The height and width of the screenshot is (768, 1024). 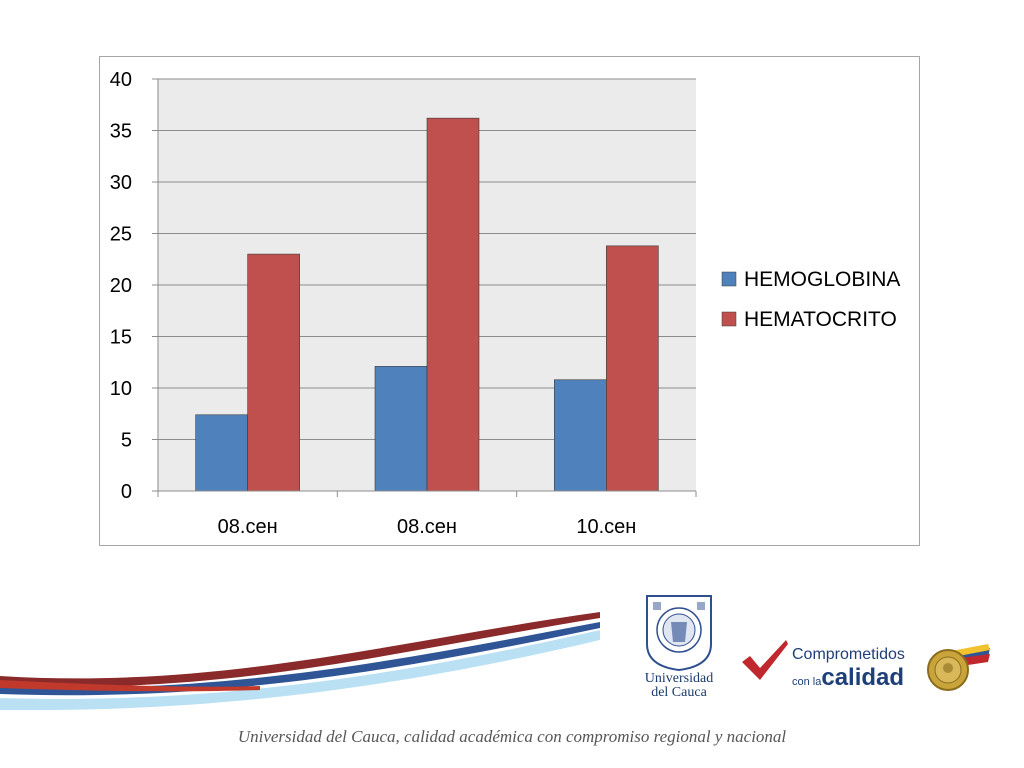 I want to click on legend-label: HEMATOCRITO, so click(x=820, y=319).